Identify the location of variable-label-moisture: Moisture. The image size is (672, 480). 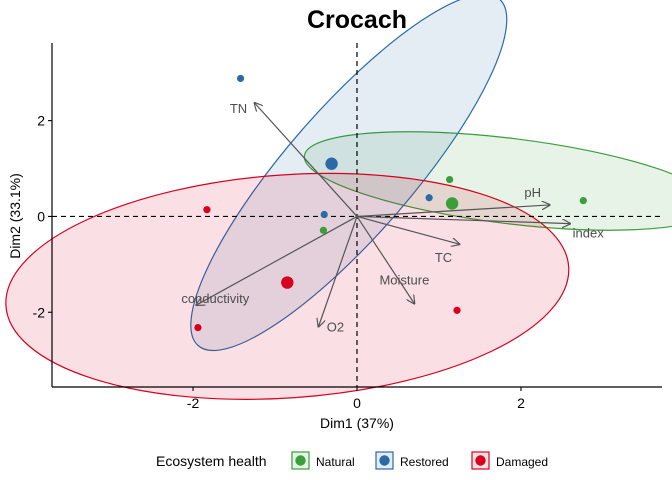
(404, 280).